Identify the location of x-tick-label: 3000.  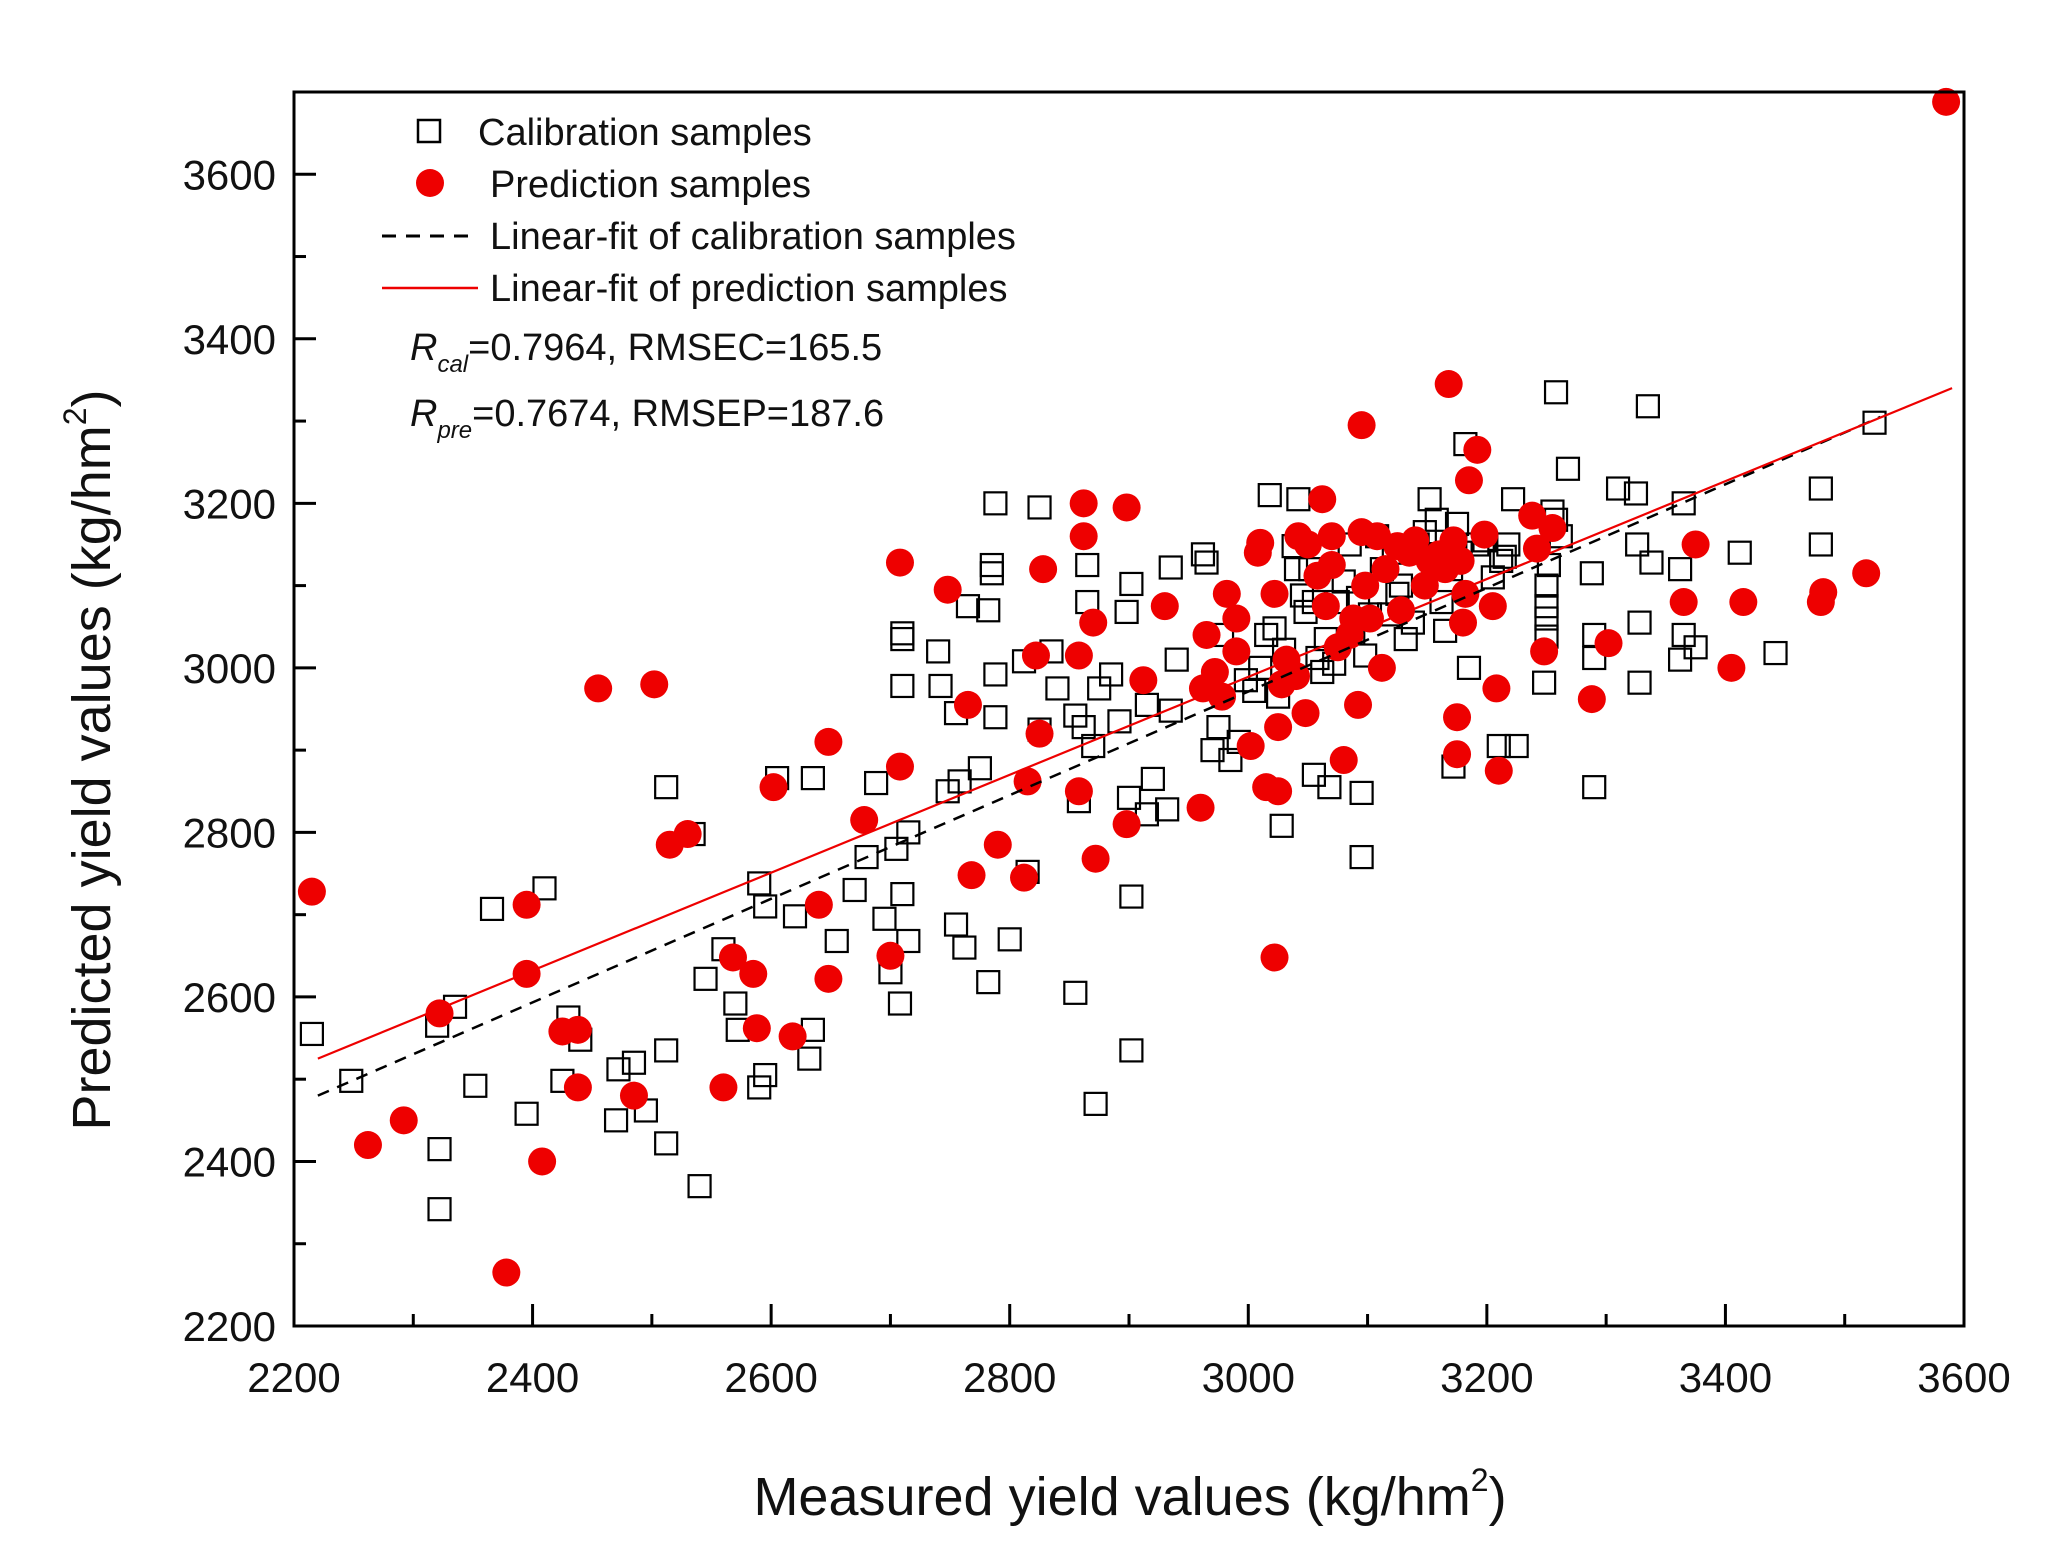
(1248, 1377).